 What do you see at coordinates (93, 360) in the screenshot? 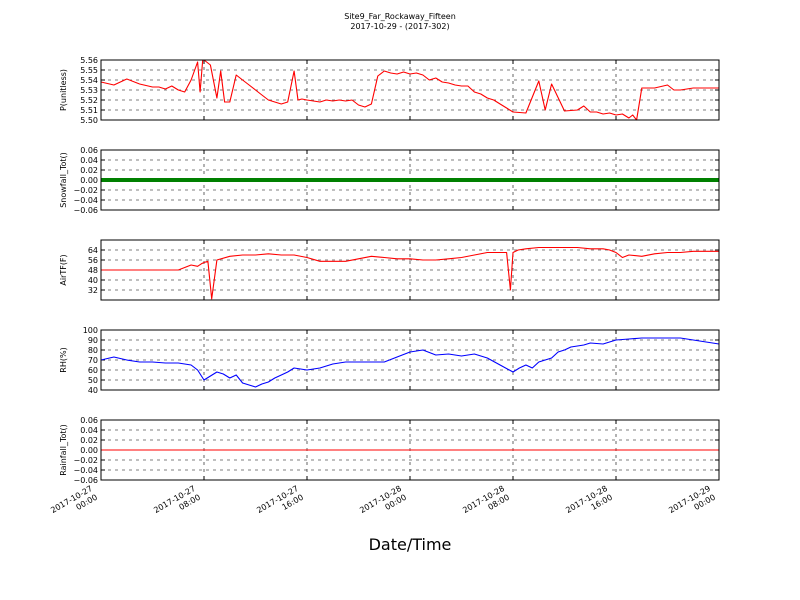
I see `y-tick-label: 70` at bounding box center [93, 360].